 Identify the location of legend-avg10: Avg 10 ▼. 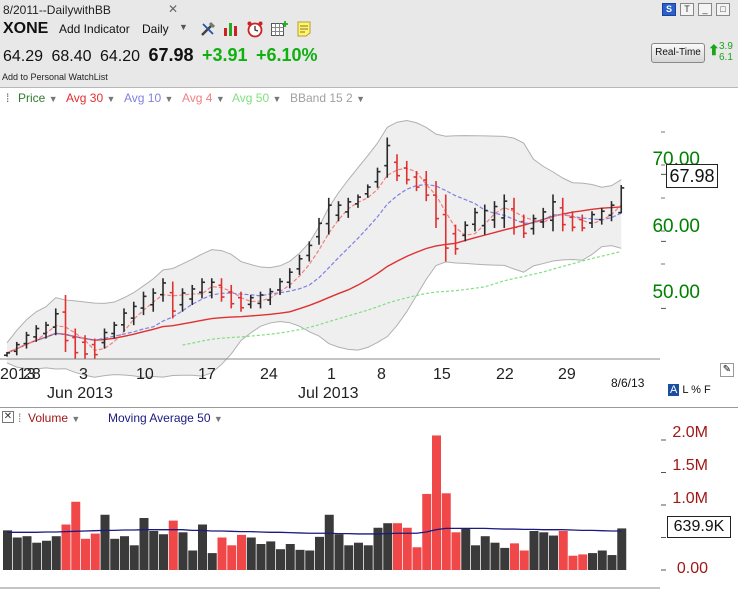
(148, 98).